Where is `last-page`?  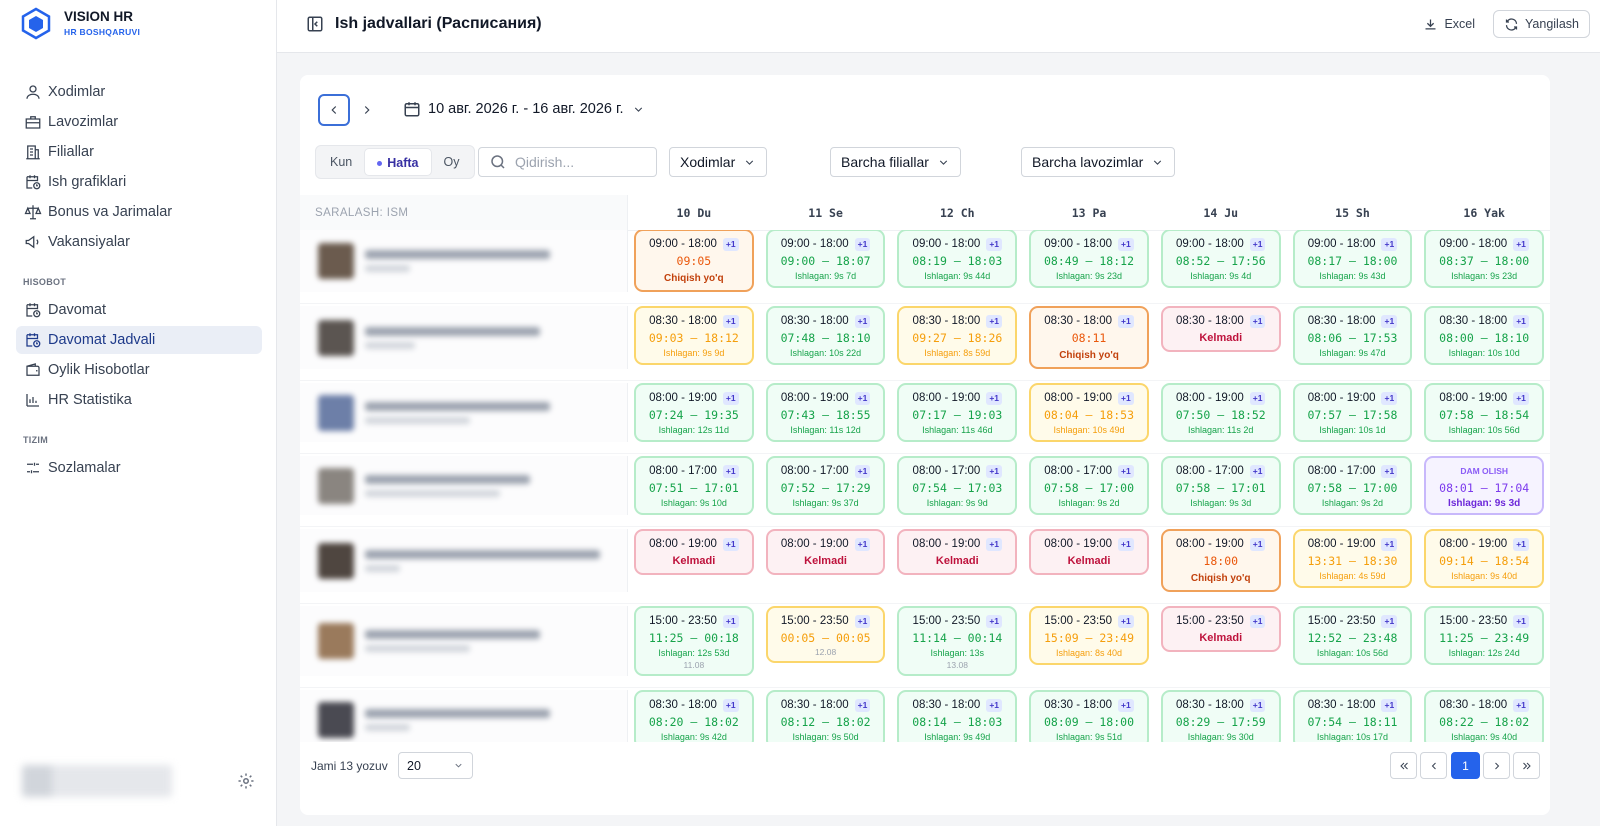 last-page is located at coordinates (1526, 765).